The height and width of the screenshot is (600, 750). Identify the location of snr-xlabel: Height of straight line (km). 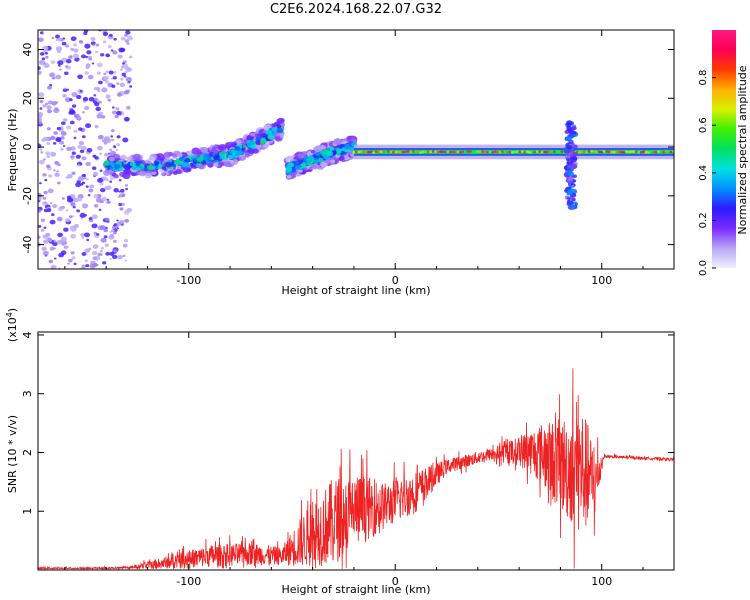
(355, 589).